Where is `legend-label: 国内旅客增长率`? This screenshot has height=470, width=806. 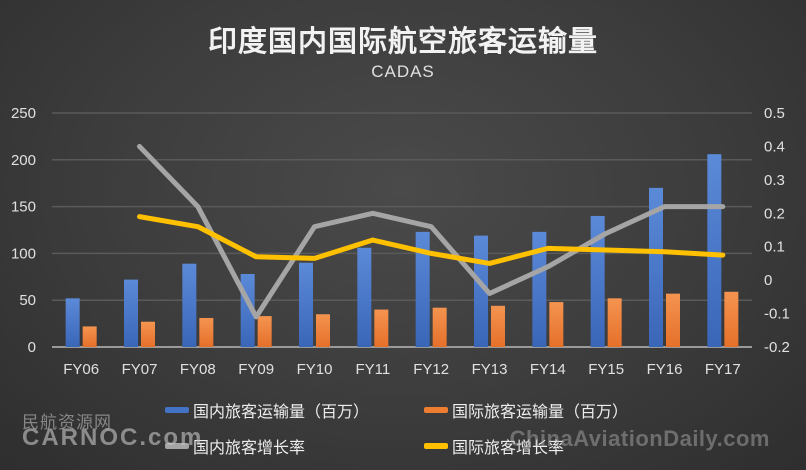 legend-label: 国内旅客增长率 is located at coordinates (249, 447).